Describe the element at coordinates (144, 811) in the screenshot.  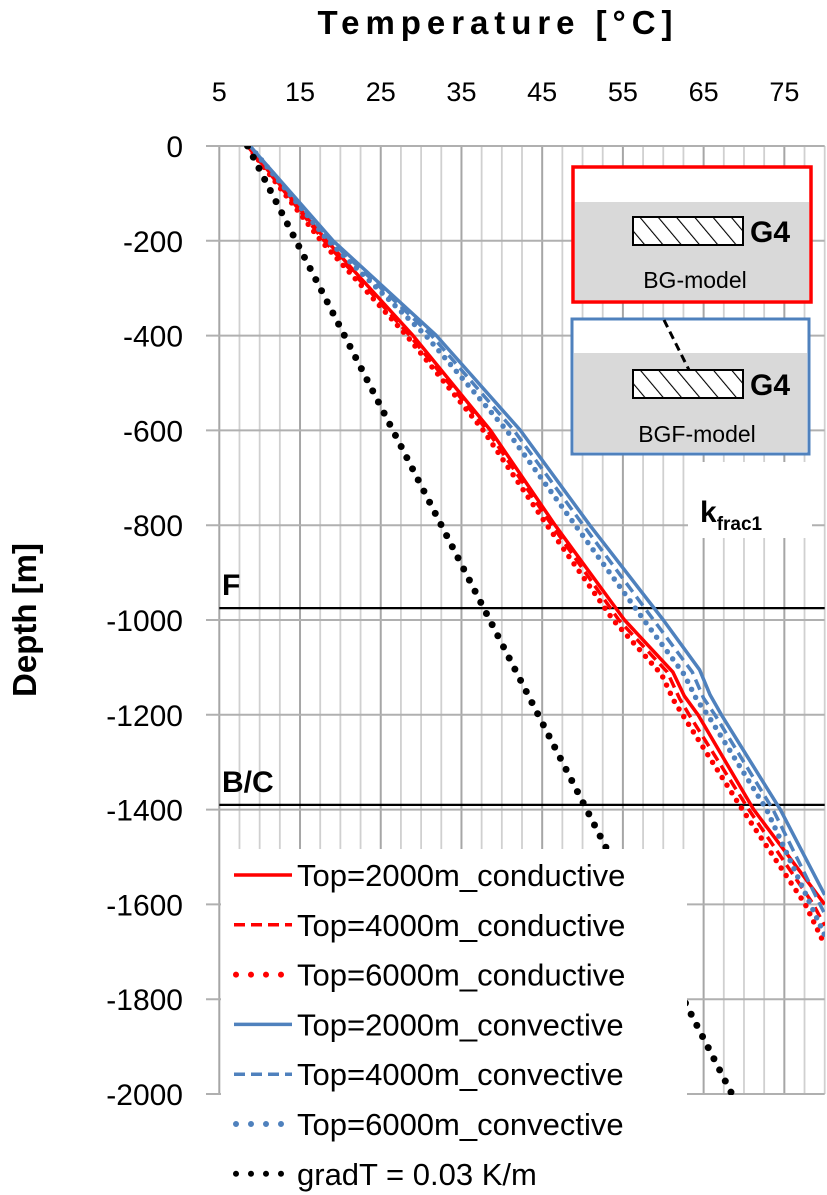
I see `y-tick-label: -1400` at that location.